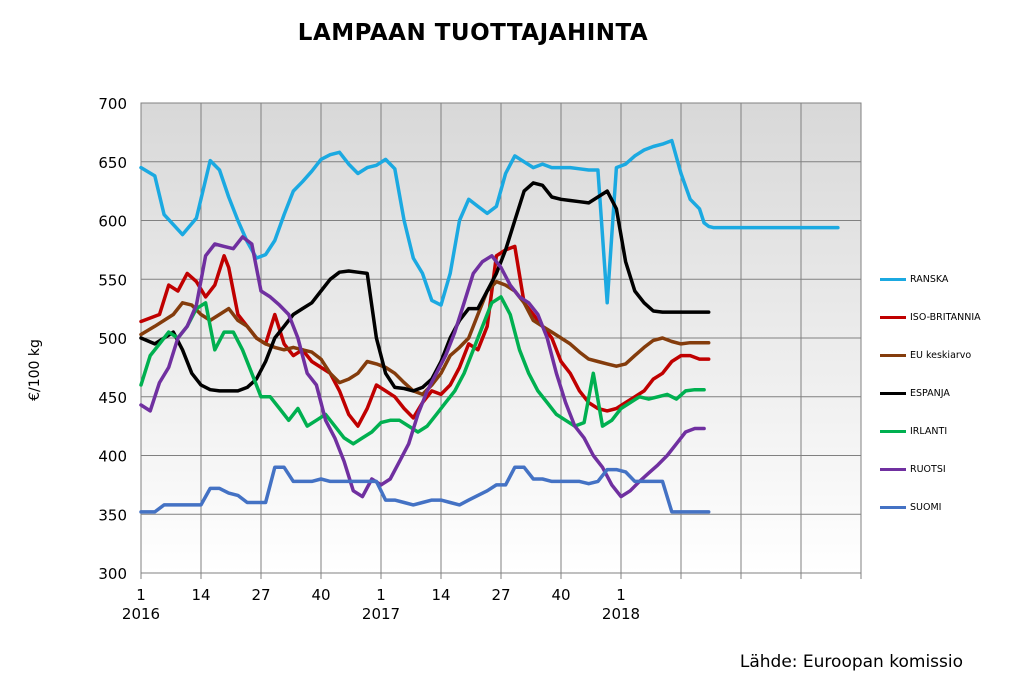  Describe the element at coordinates (112, 515) in the screenshot. I see `y-tick-label: 350` at that location.